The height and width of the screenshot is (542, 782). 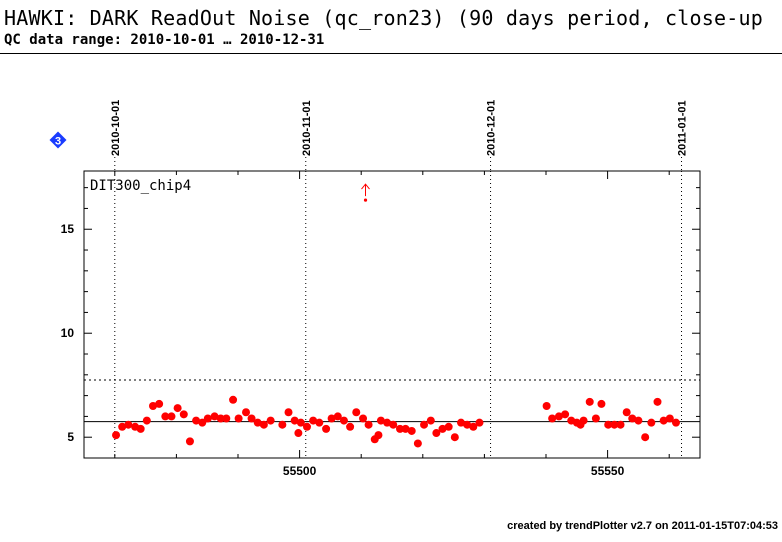 I want to click on qc-data-range: QC data range: 2010-10-01 … 2010-12-31, so click(x=164, y=40).